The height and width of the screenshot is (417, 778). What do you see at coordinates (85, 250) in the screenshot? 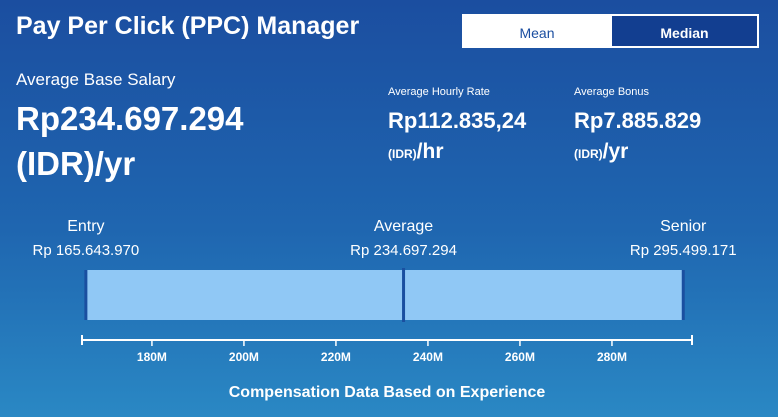
I see `level-value: Rp 165.643.970` at bounding box center [85, 250].